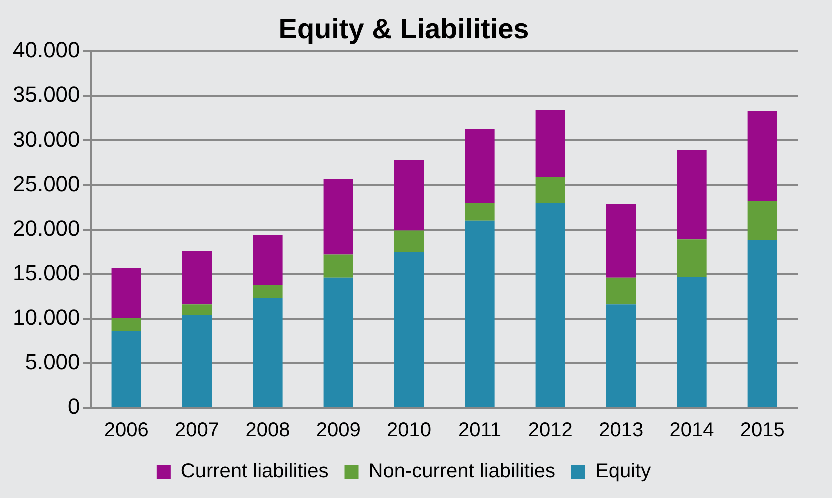 This screenshot has width=832, height=498. Describe the element at coordinates (409, 431) in the screenshot. I see `x-tick-label: 2010` at that location.